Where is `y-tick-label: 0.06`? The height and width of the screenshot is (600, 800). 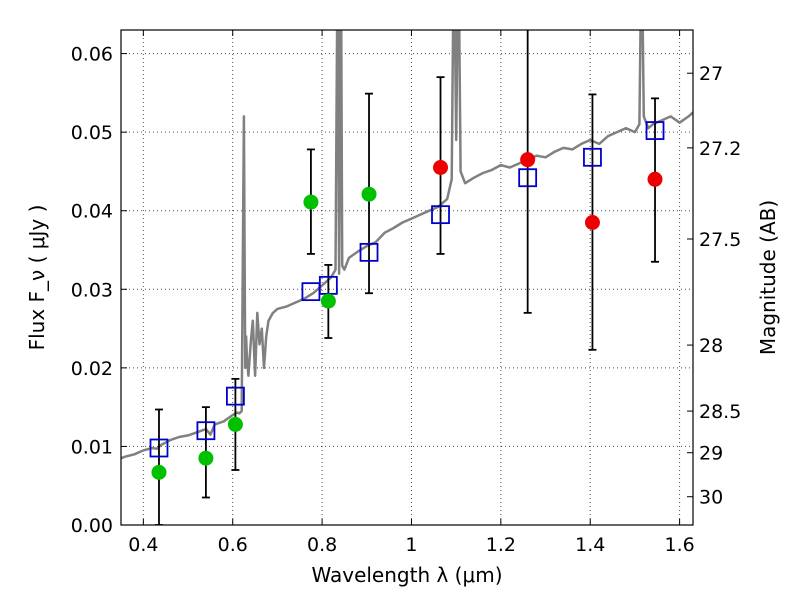 y-tick-label: 0.06 is located at coordinates (92, 55).